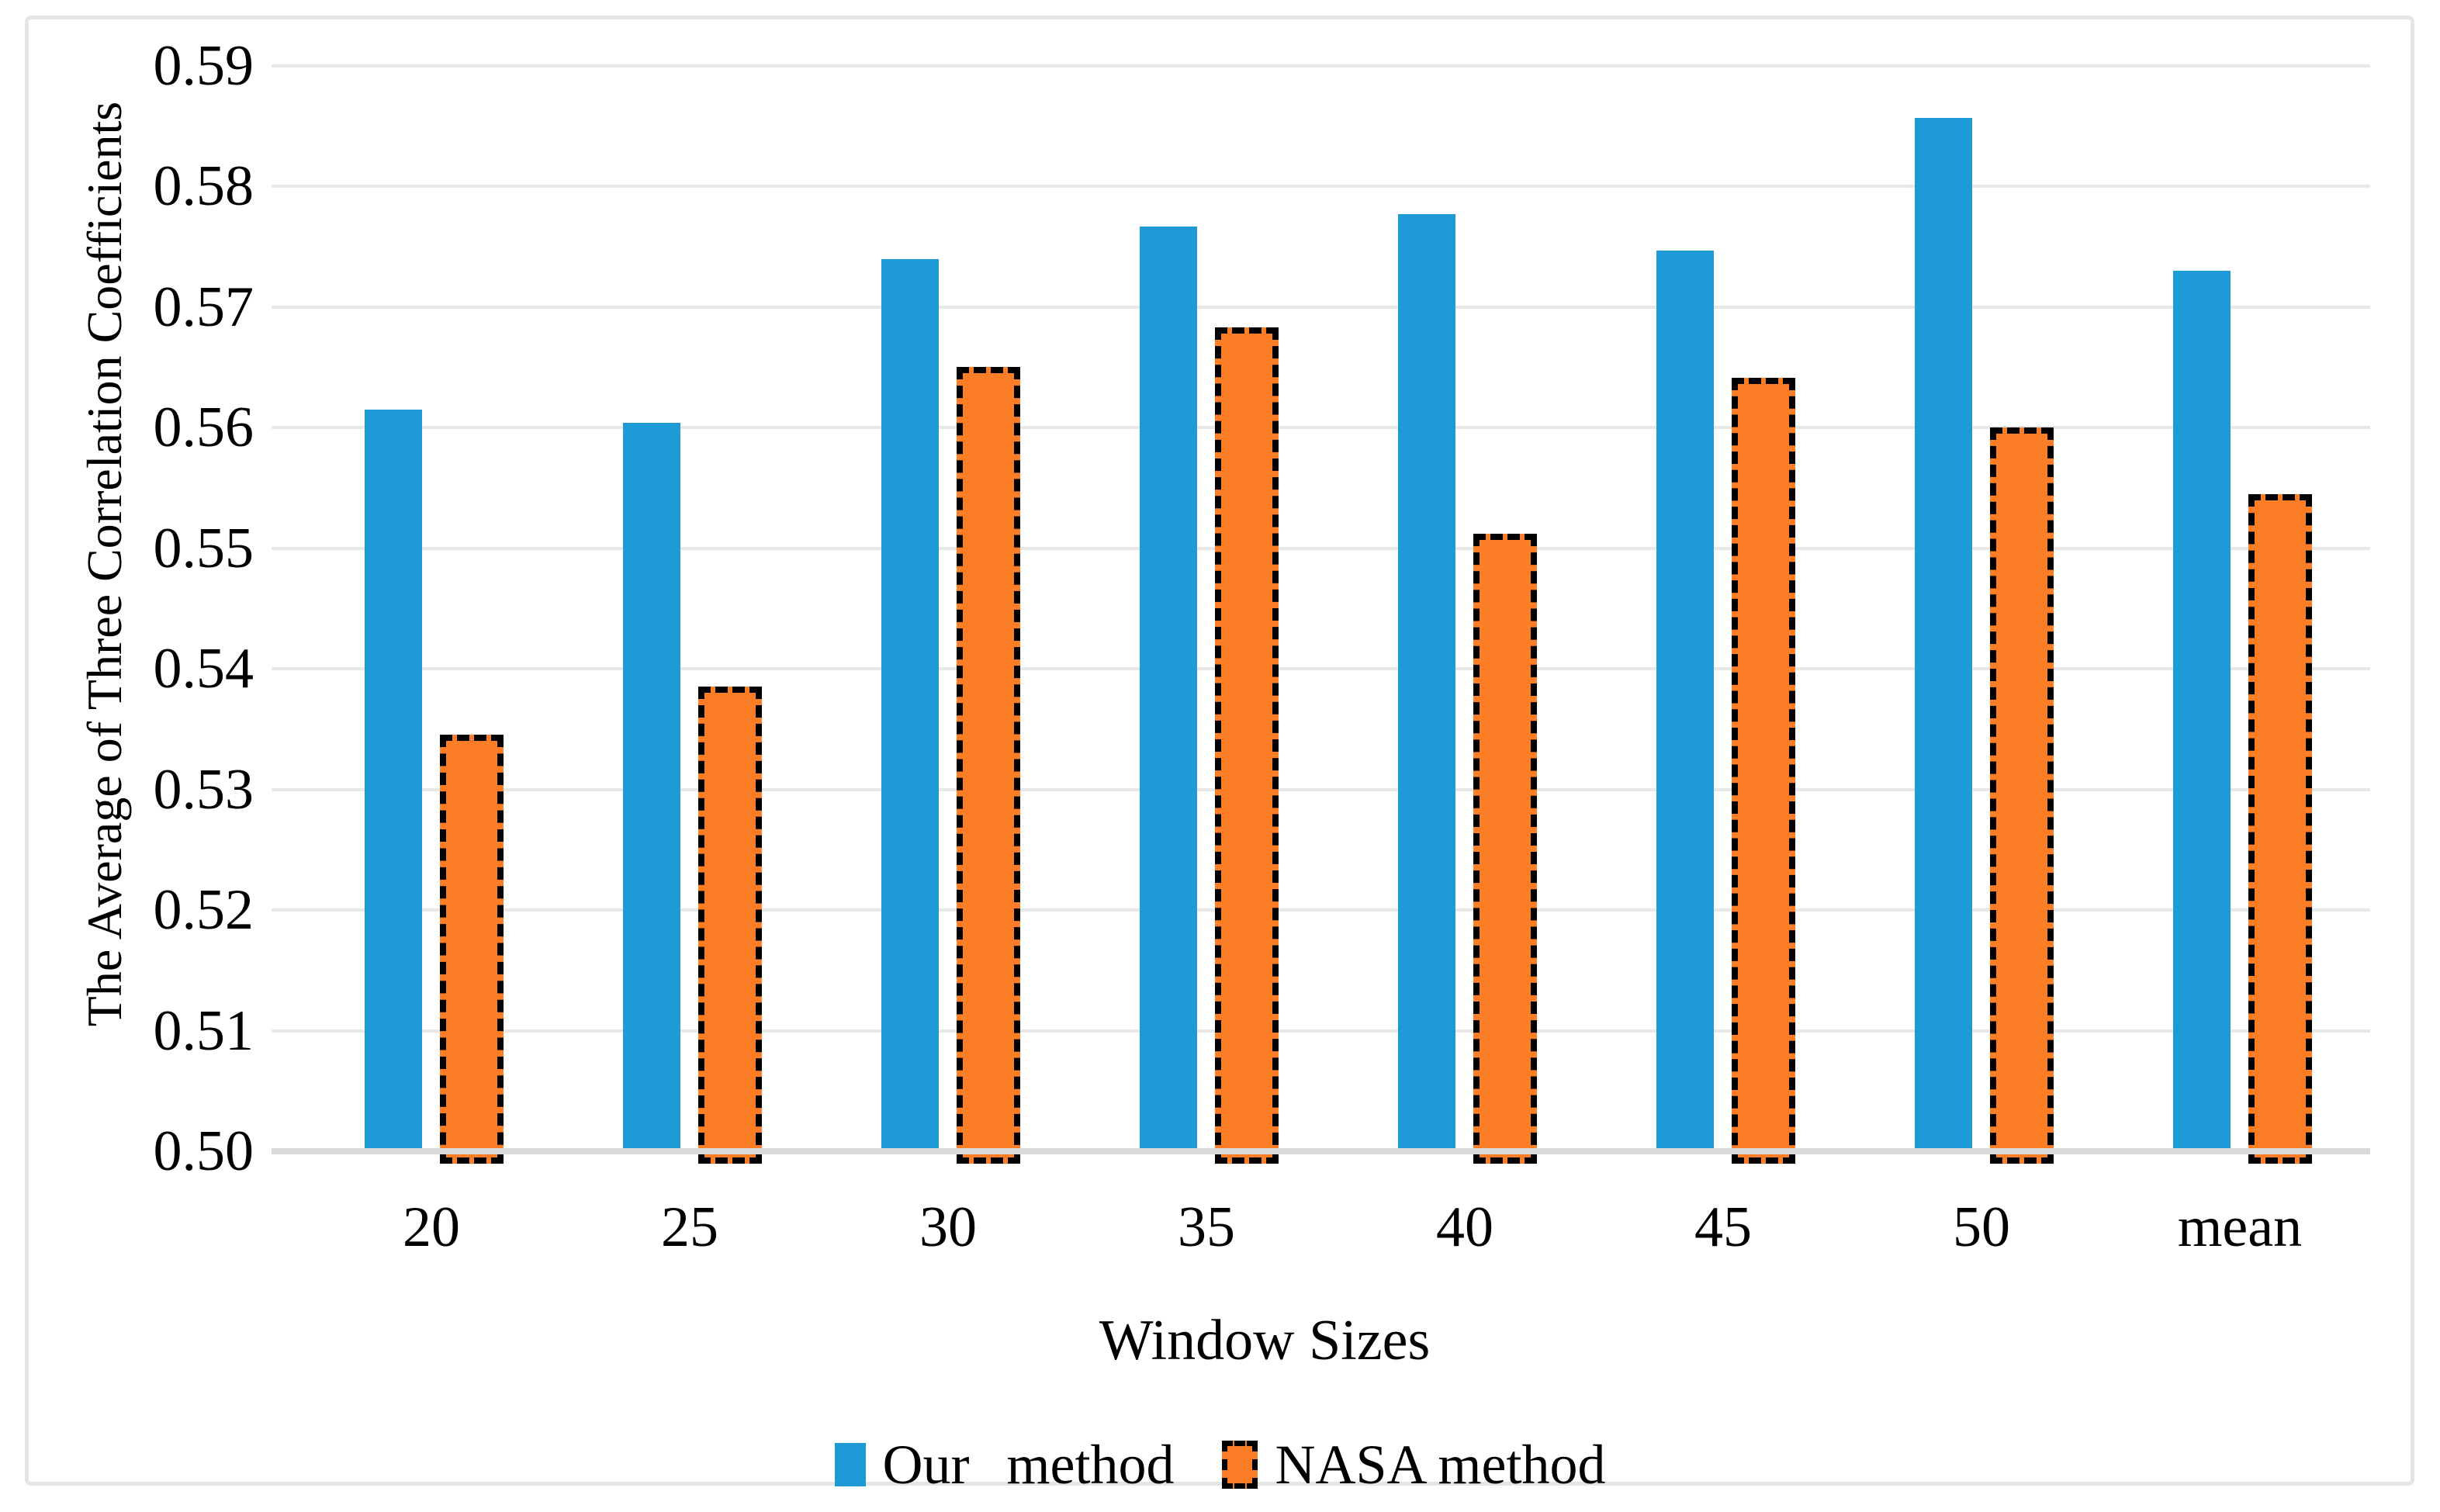  I want to click on x-tick-label: 50, so click(1981, 1227).